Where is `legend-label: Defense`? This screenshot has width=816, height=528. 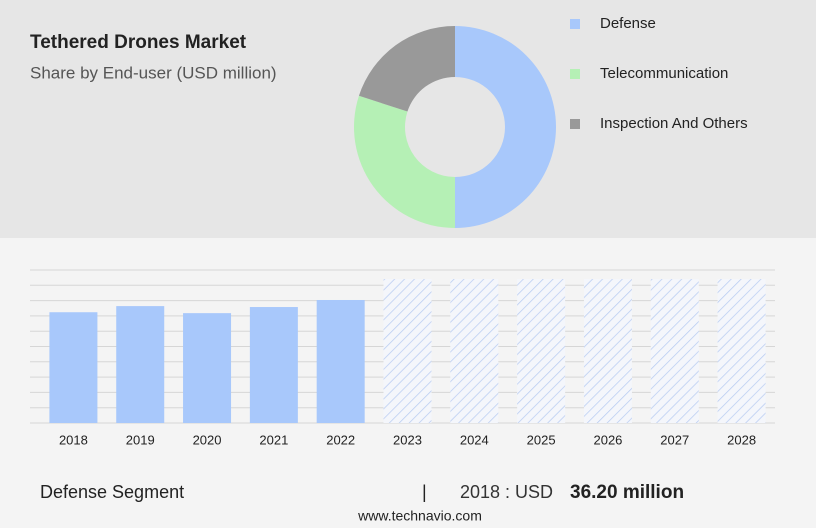
legend-label: Defense is located at coordinates (628, 23).